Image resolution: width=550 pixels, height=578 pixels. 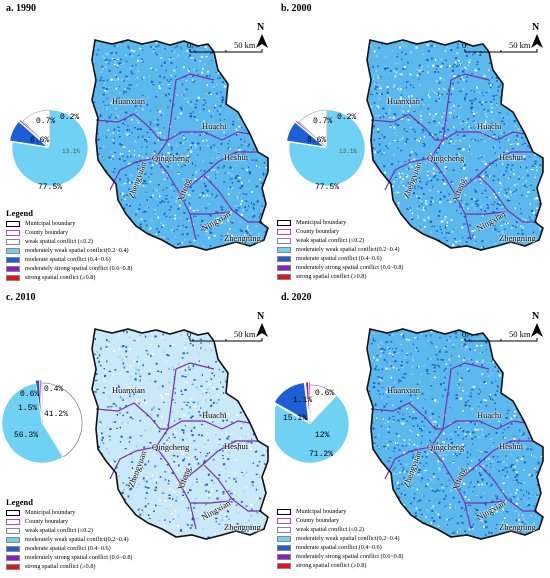 What do you see at coordinates (30, 394) in the screenshot?
I see `pie-label-moderately-strong: 0.6%` at bounding box center [30, 394].